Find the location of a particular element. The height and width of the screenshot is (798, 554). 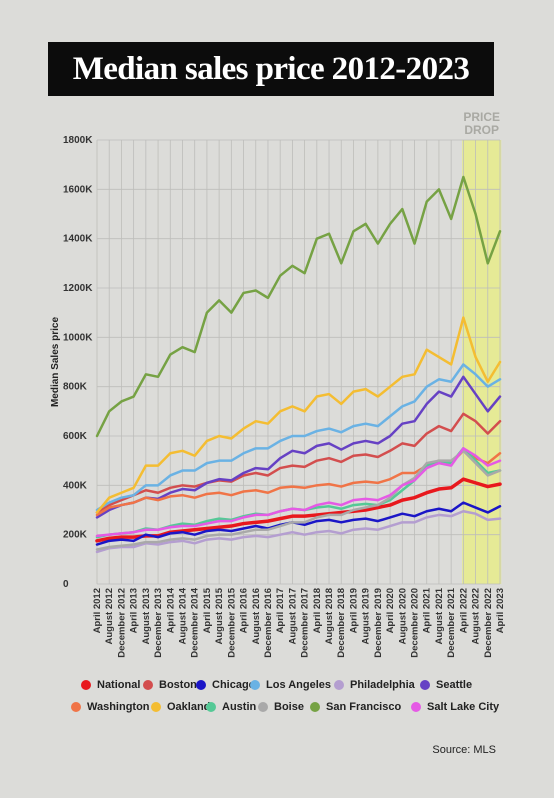

x-tick-label: August 2021 is located at coordinates (439, 615).